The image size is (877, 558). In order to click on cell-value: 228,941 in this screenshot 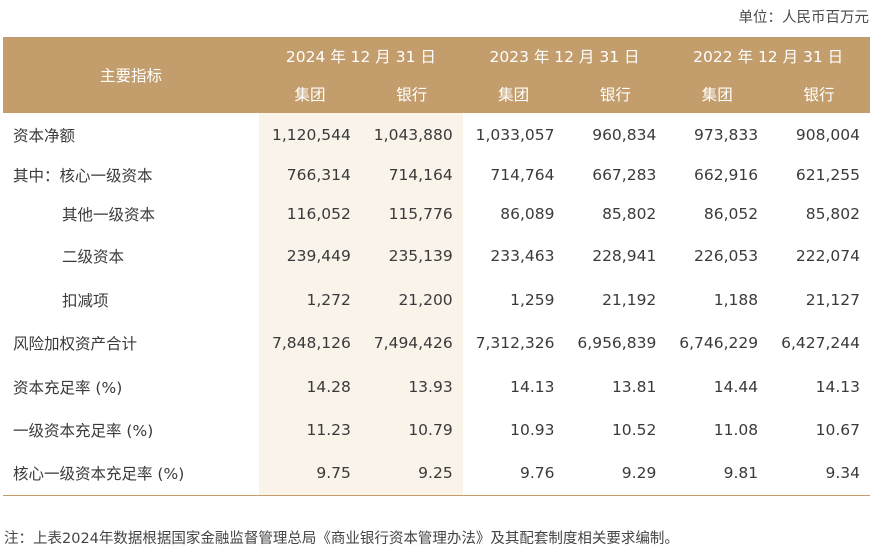, I will do `click(624, 256)`.